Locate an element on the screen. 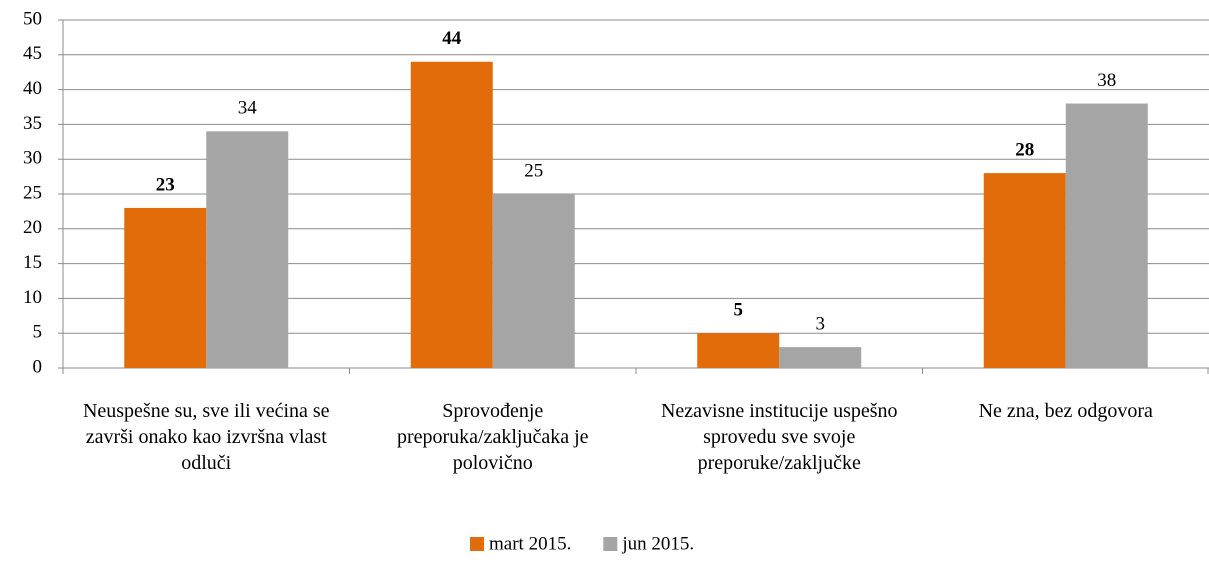 This screenshot has height=574, width=1209. y-tick-label: 0 is located at coordinates (38, 366).